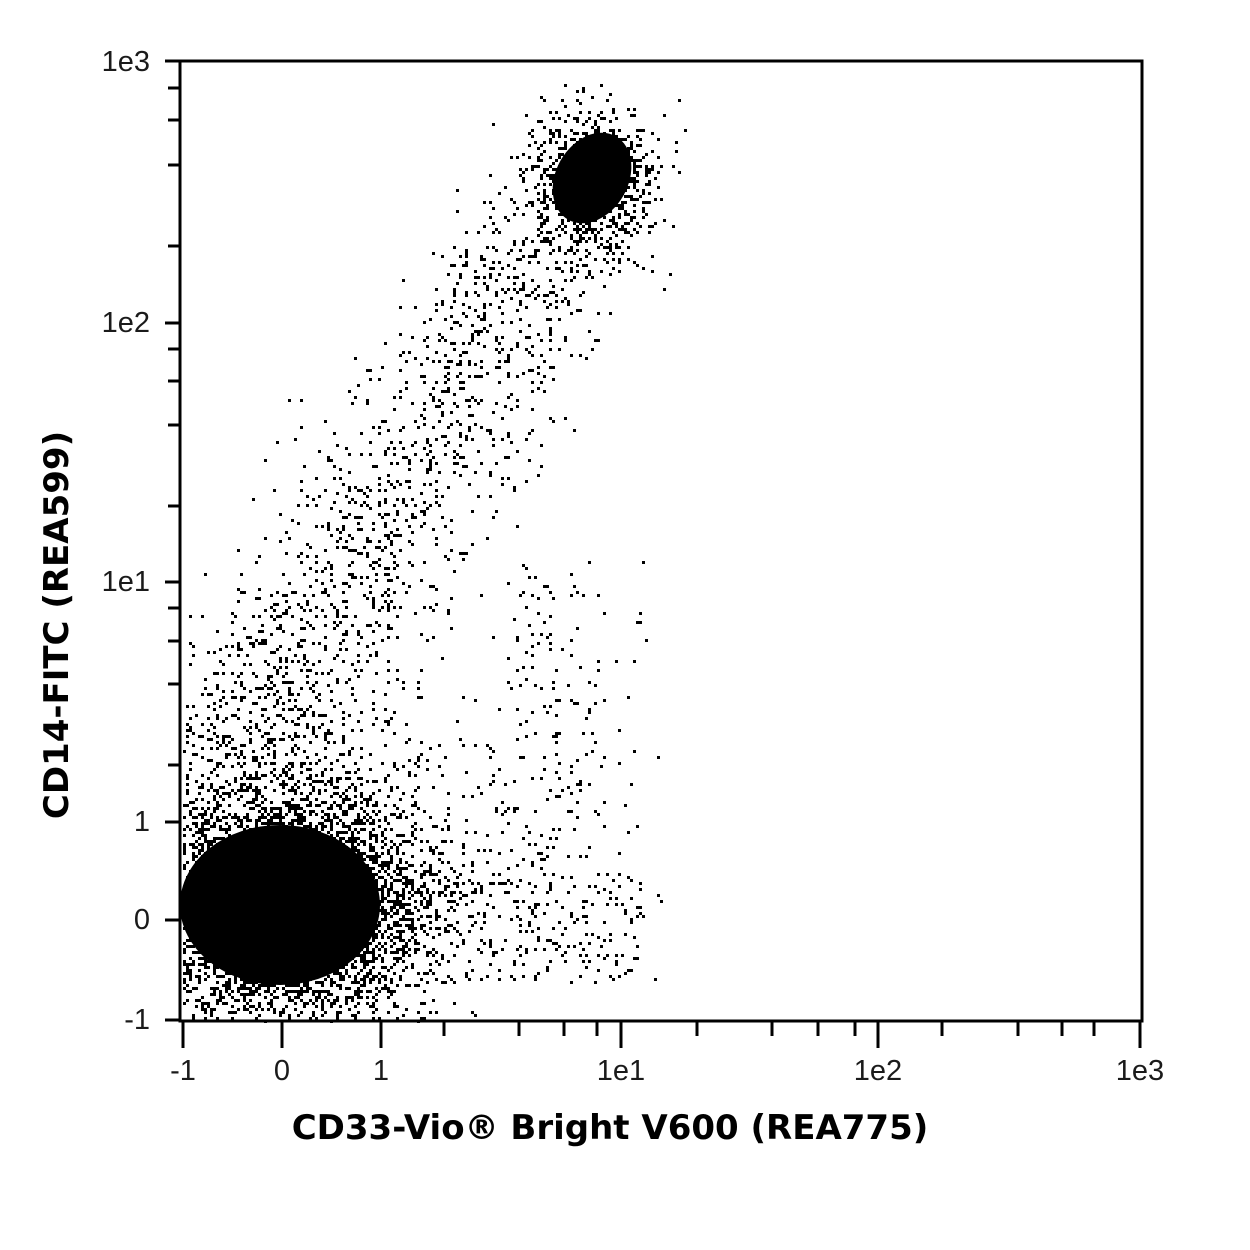 The height and width of the screenshot is (1250, 1250). What do you see at coordinates (125, 62) in the screenshot?
I see `y-tick-label-1e3: 1e3` at bounding box center [125, 62].